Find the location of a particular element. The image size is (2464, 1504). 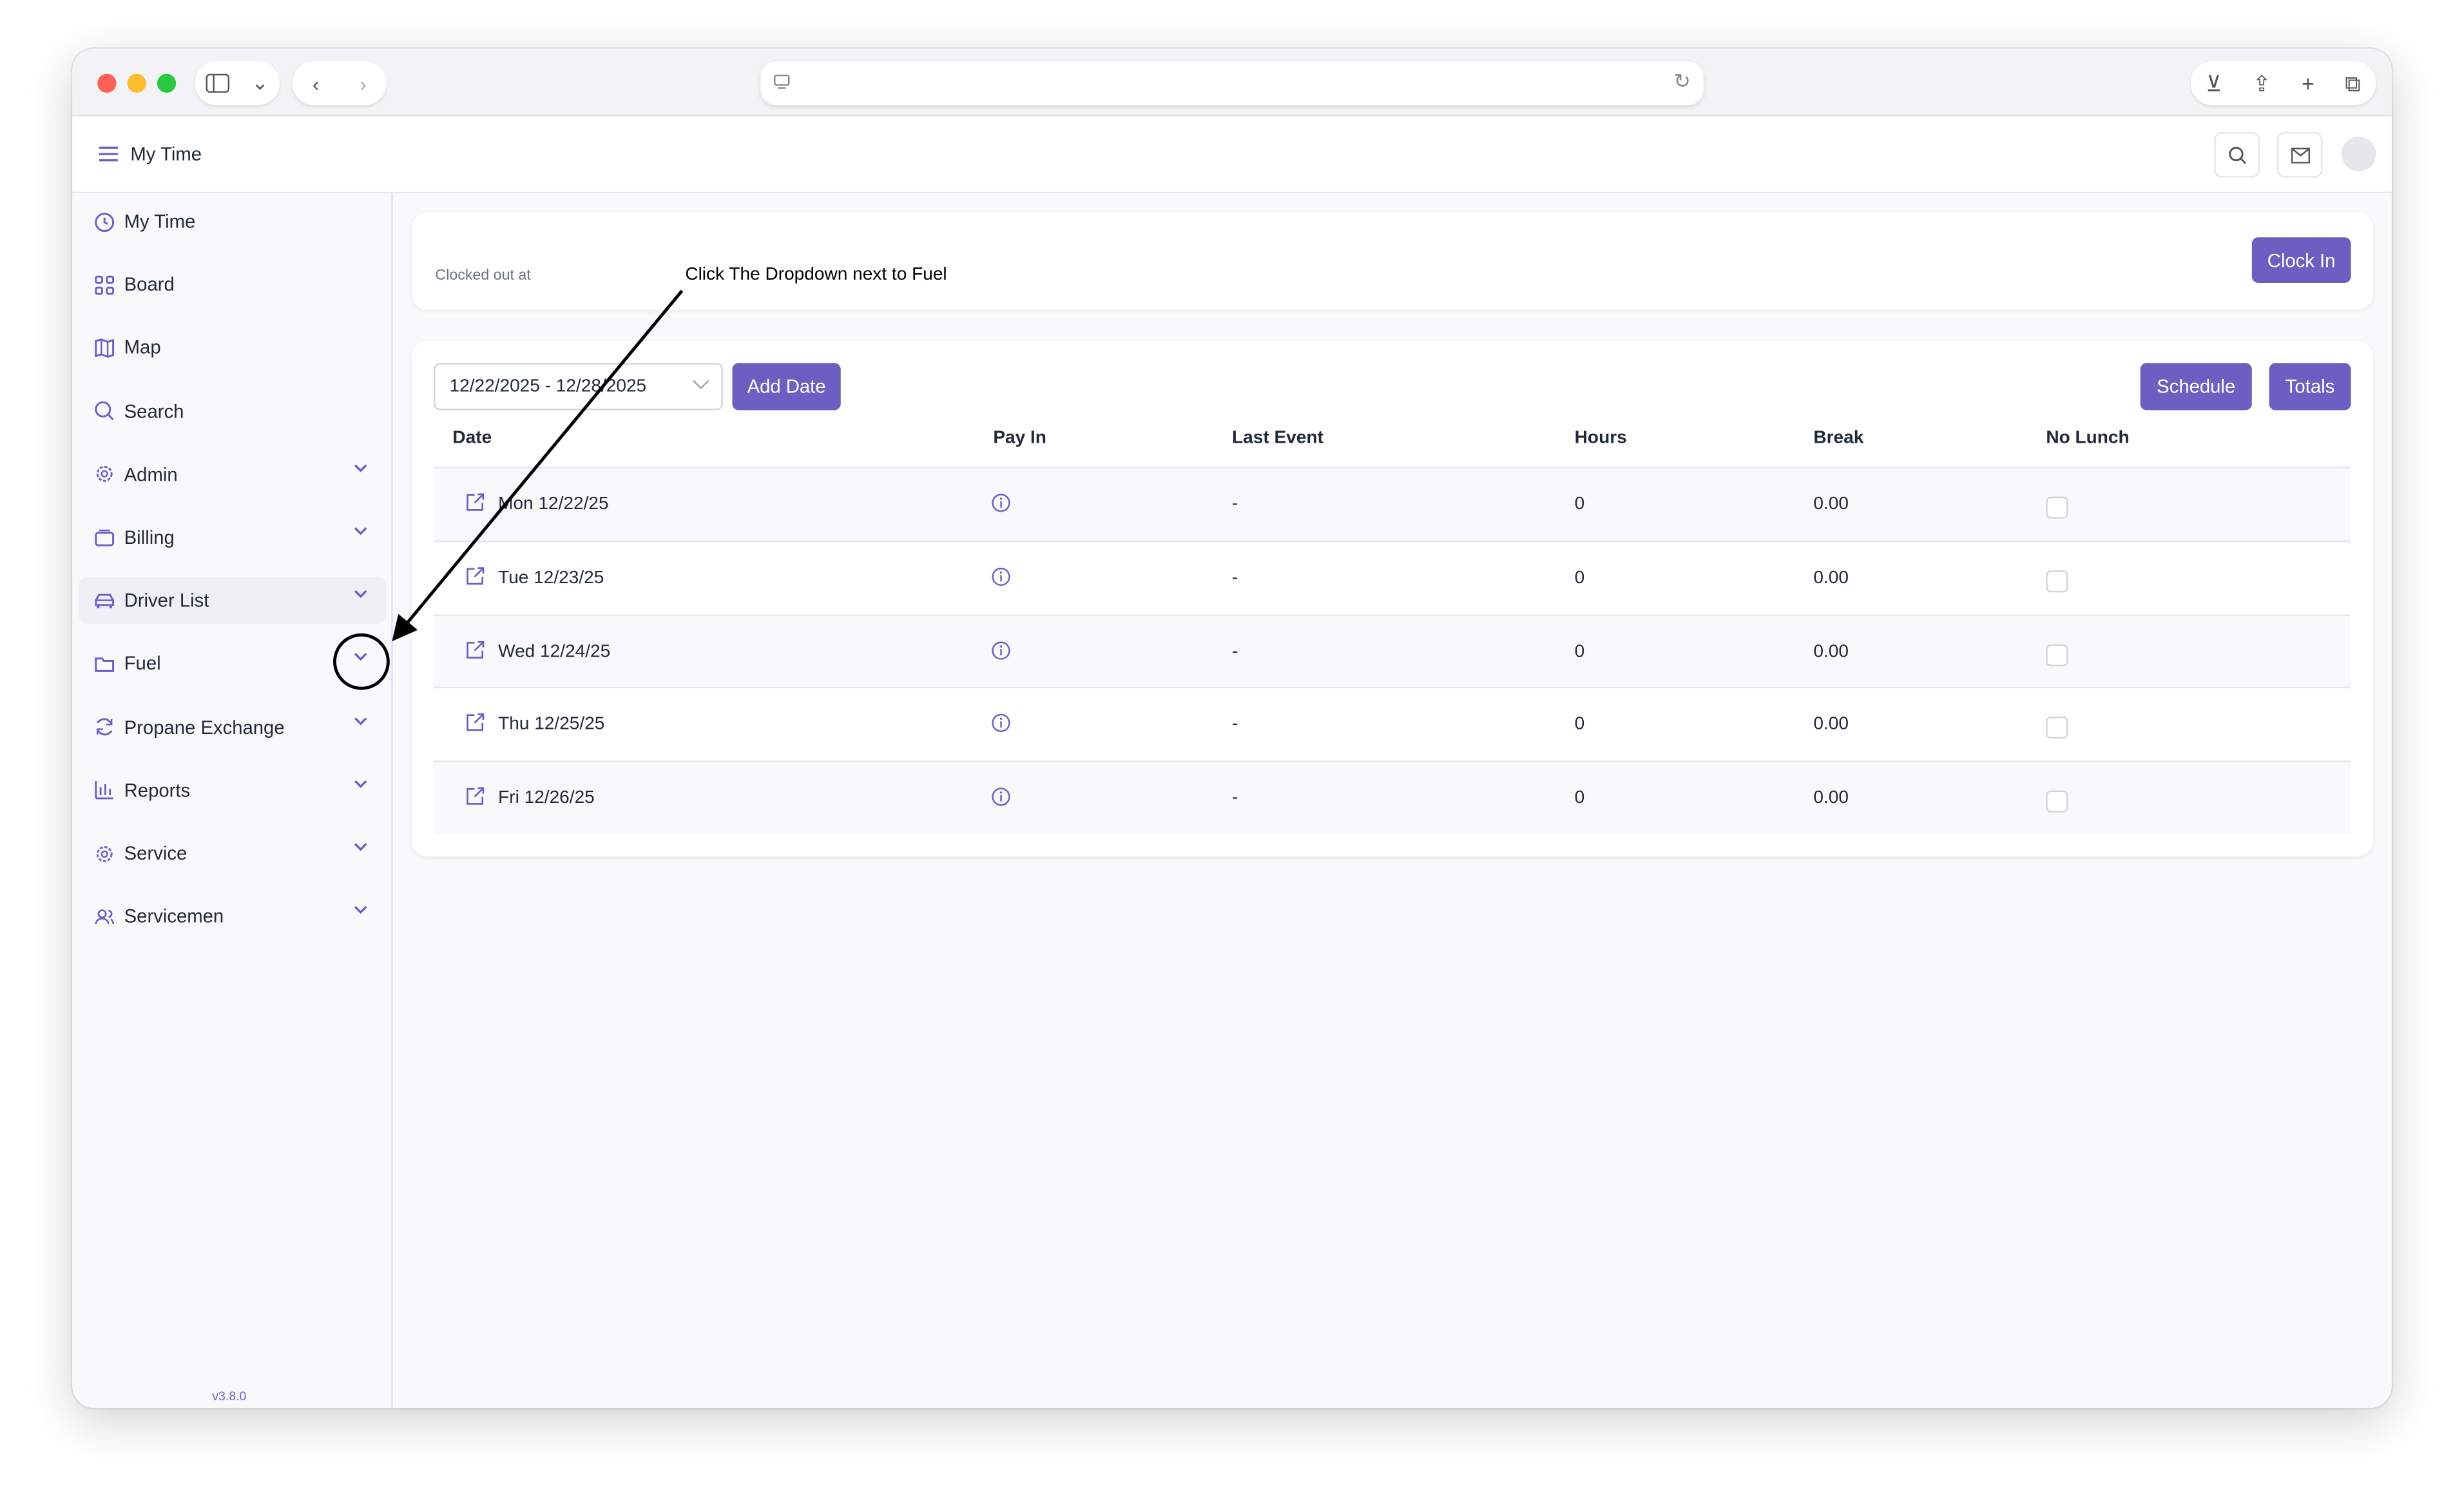

sidebar-item-admin: Admin is located at coordinates (233, 473).